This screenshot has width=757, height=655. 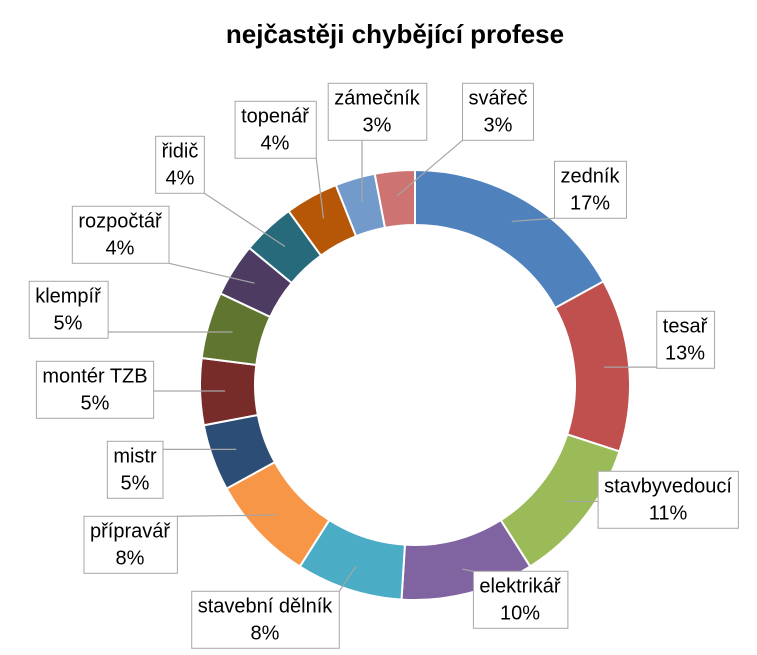 I want to click on data-label: zedník 17%, so click(x=590, y=189).